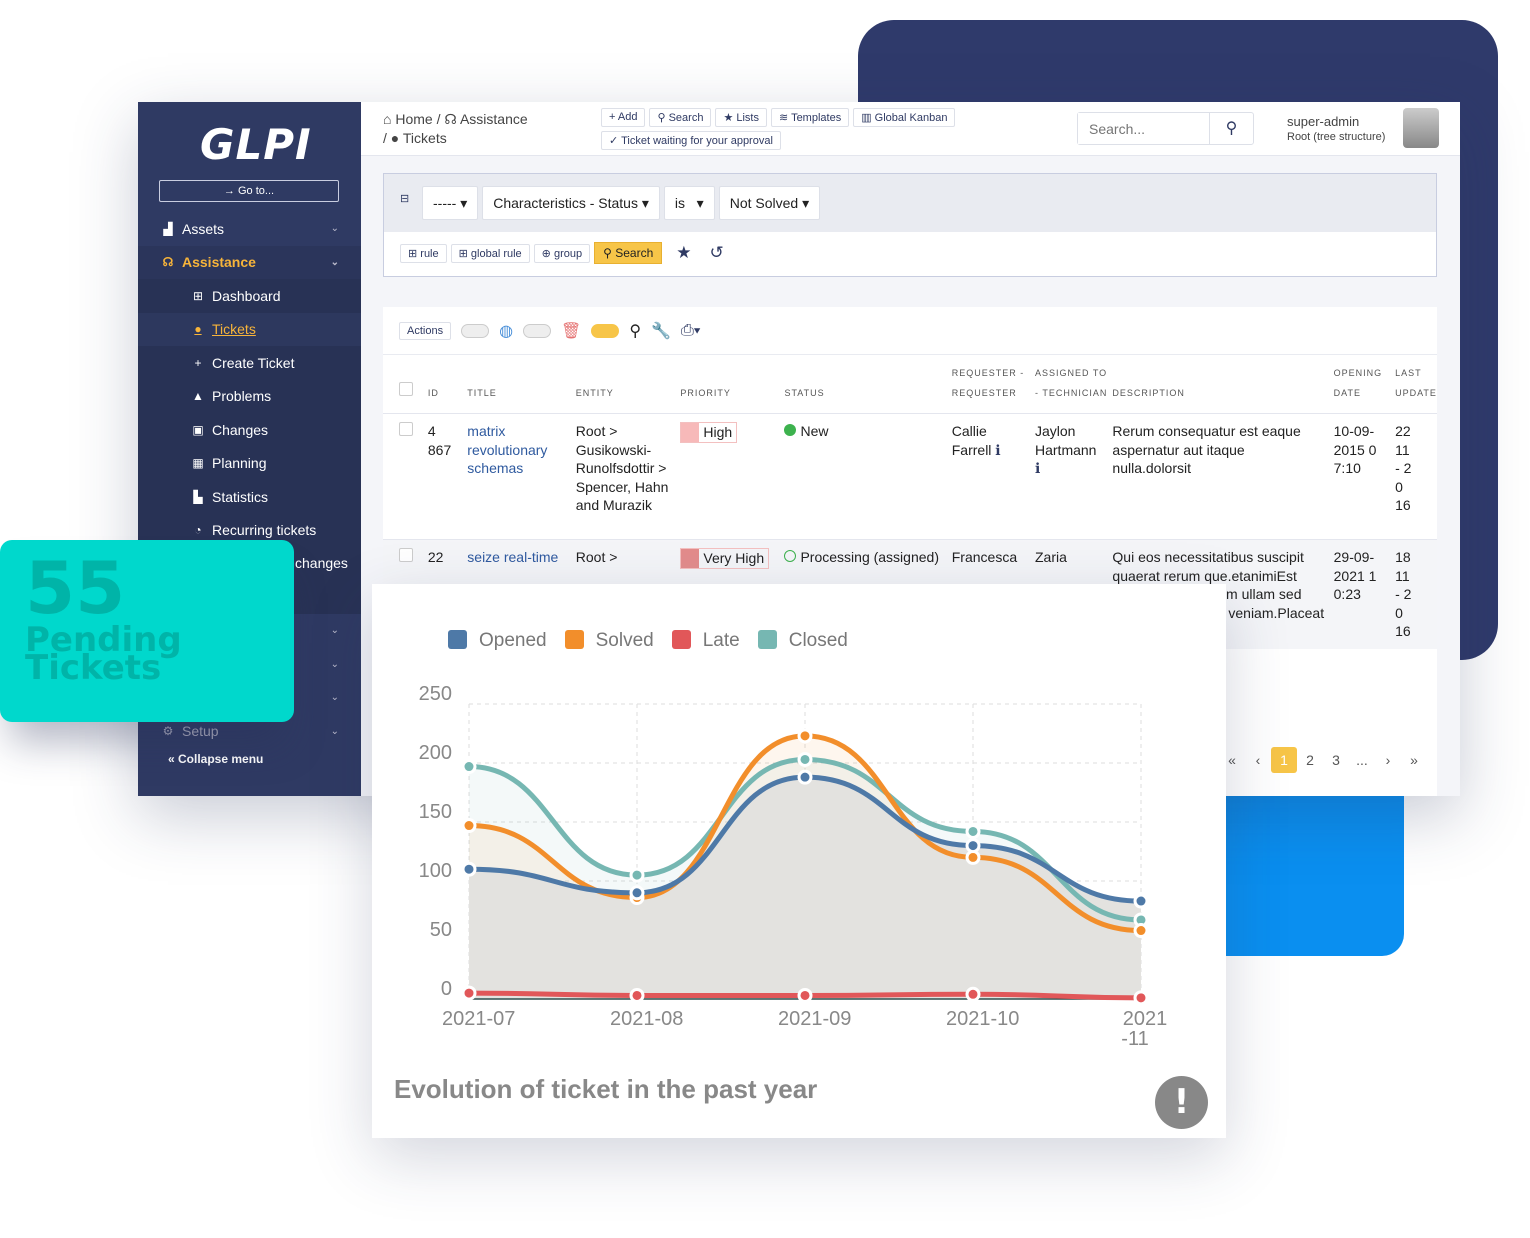 The image size is (1530, 1238). I want to click on avatar, so click(1421, 128).